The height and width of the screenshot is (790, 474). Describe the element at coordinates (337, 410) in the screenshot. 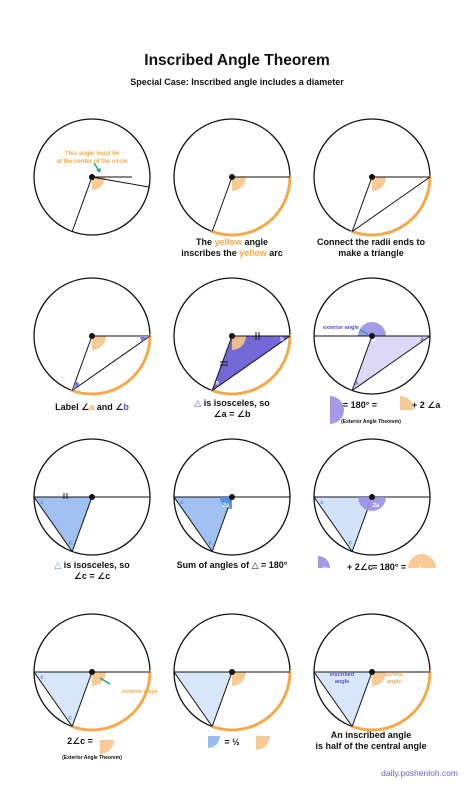

I see `p6-eq-wedge-purple` at that location.